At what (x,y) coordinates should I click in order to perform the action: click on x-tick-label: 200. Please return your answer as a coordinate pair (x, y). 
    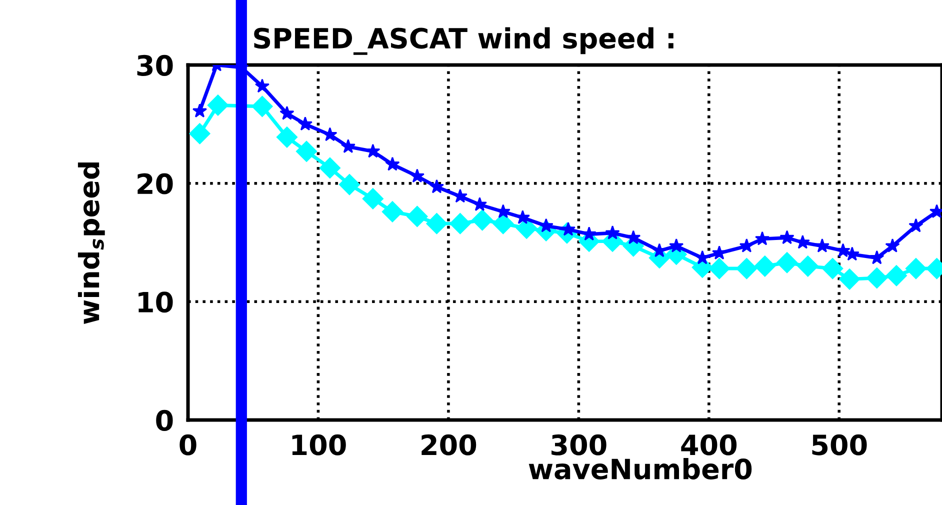
    Looking at the image, I should click on (449, 445).